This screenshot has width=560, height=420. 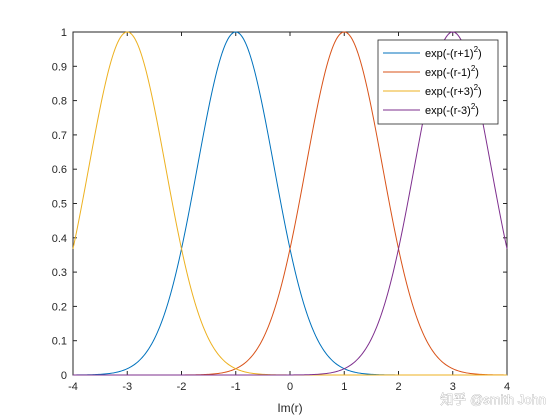 I want to click on y-tick-label: 0.1, so click(x=59, y=342).